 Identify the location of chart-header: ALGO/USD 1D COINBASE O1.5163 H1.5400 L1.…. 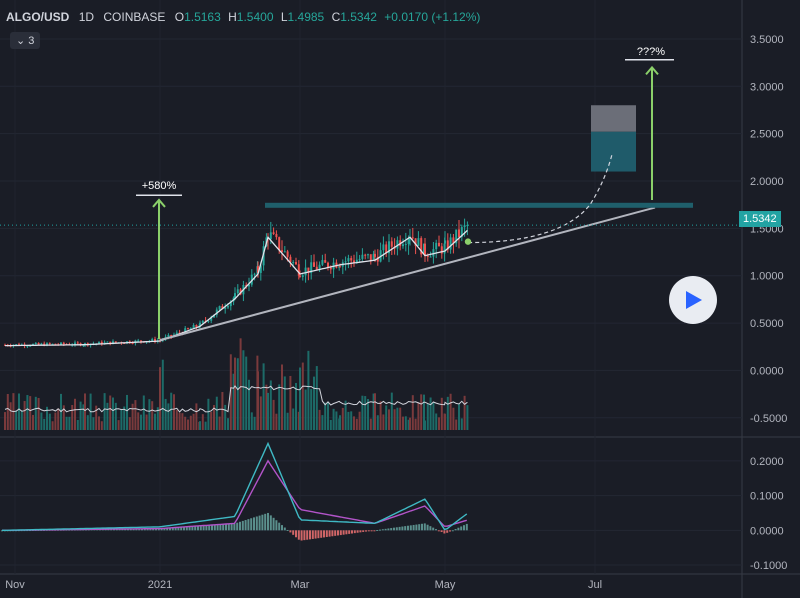
(245, 17).